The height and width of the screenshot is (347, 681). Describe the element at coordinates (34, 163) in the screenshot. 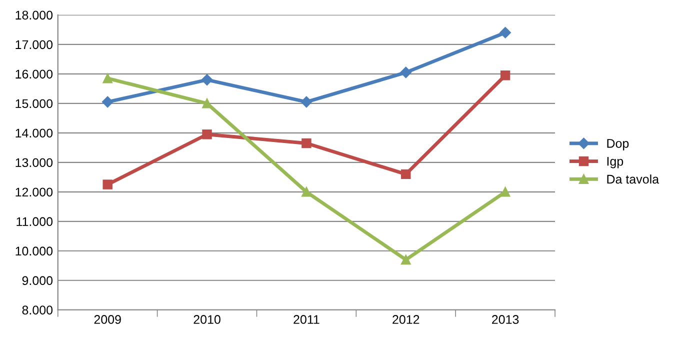

I see `y-tick-label: 13.000` at that location.